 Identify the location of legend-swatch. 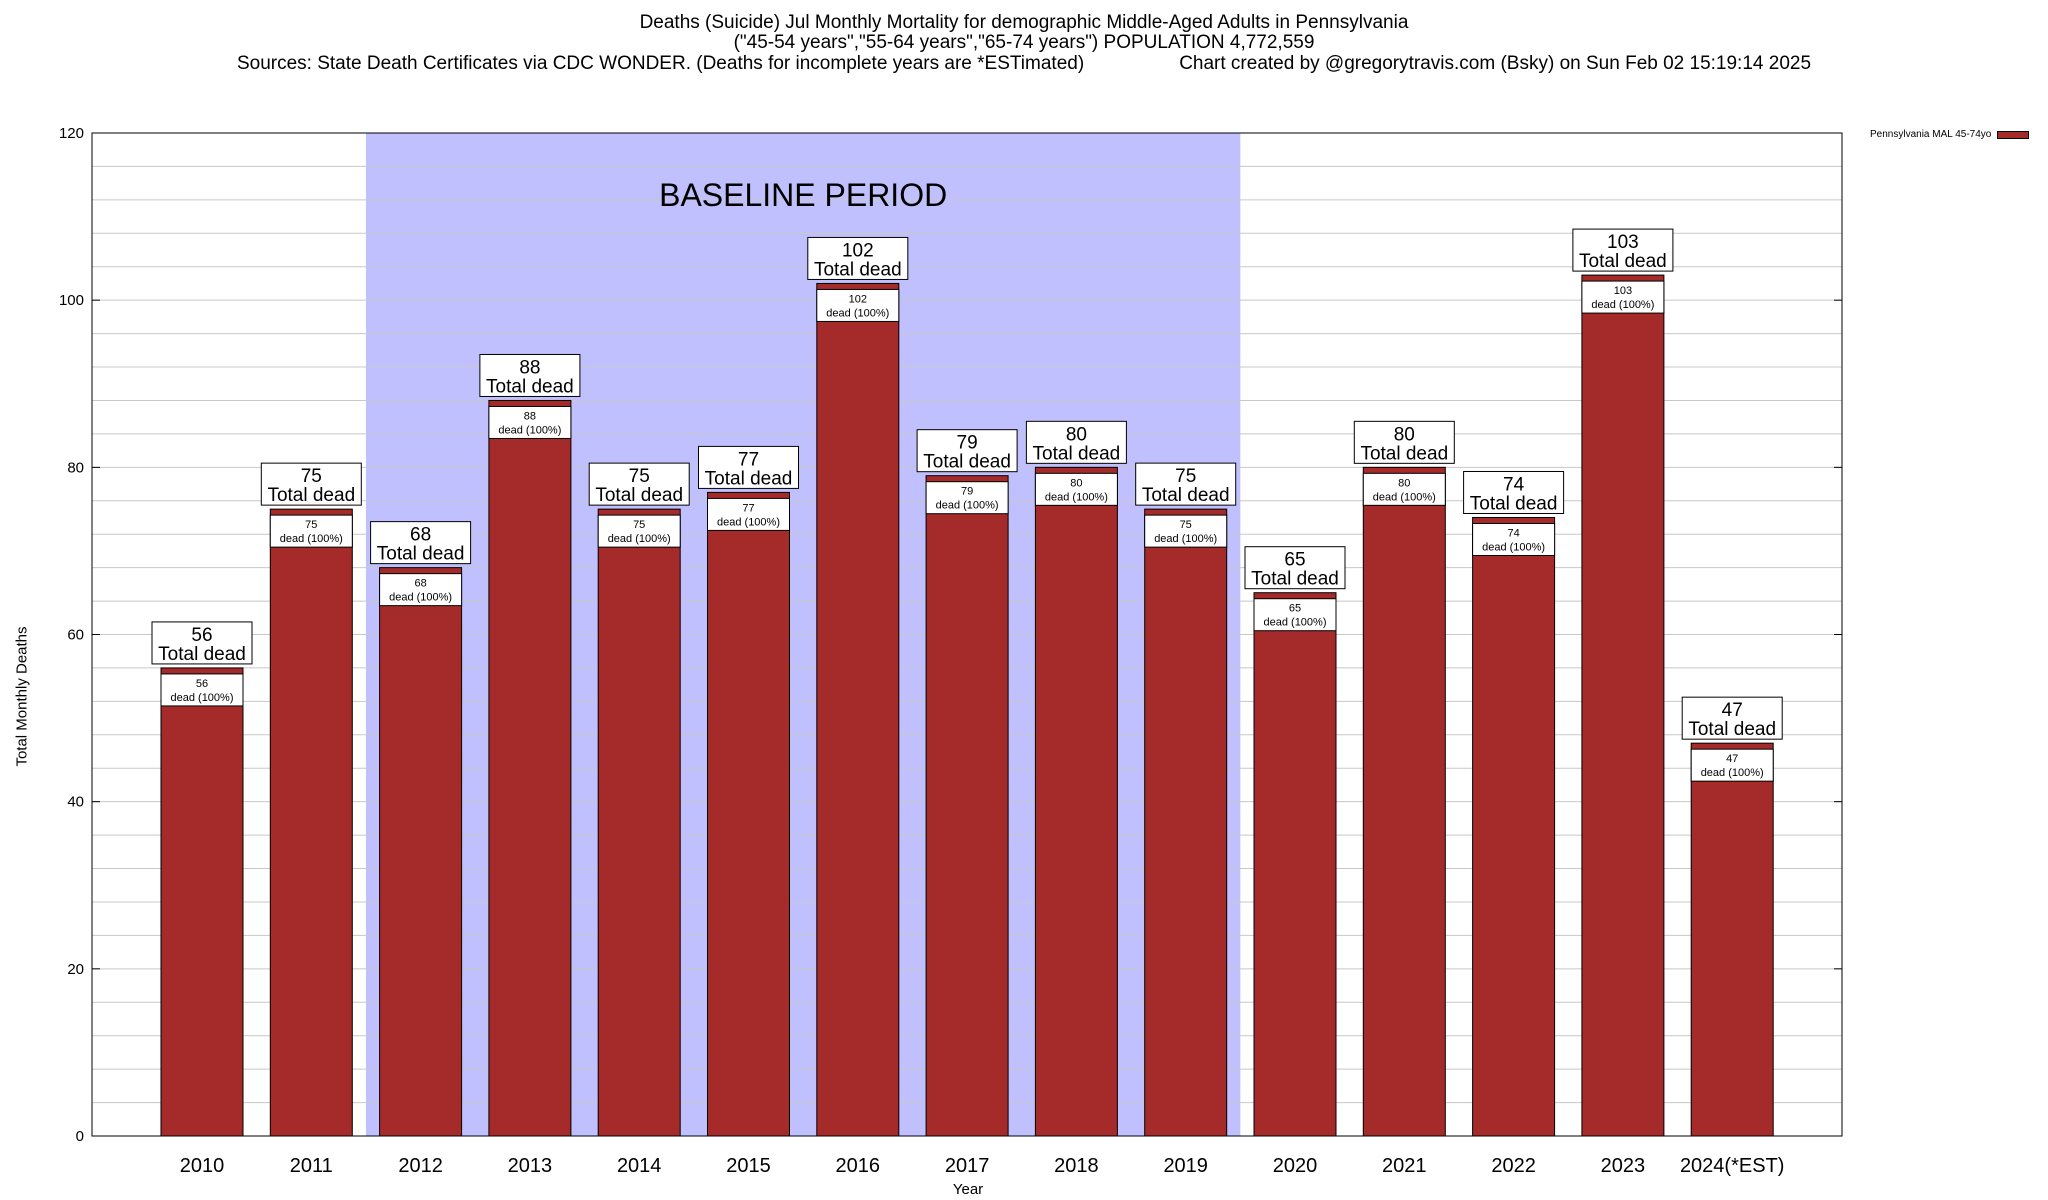
(2013, 134).